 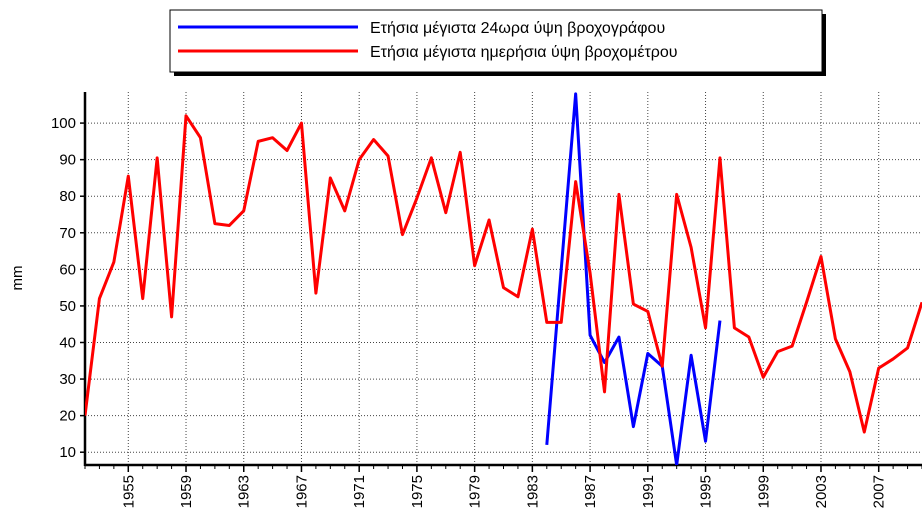 What do you see at coordinates (879, 491) in the screenshot?
I see `x-tick-label: 2007` at bounding box center [879, 491].